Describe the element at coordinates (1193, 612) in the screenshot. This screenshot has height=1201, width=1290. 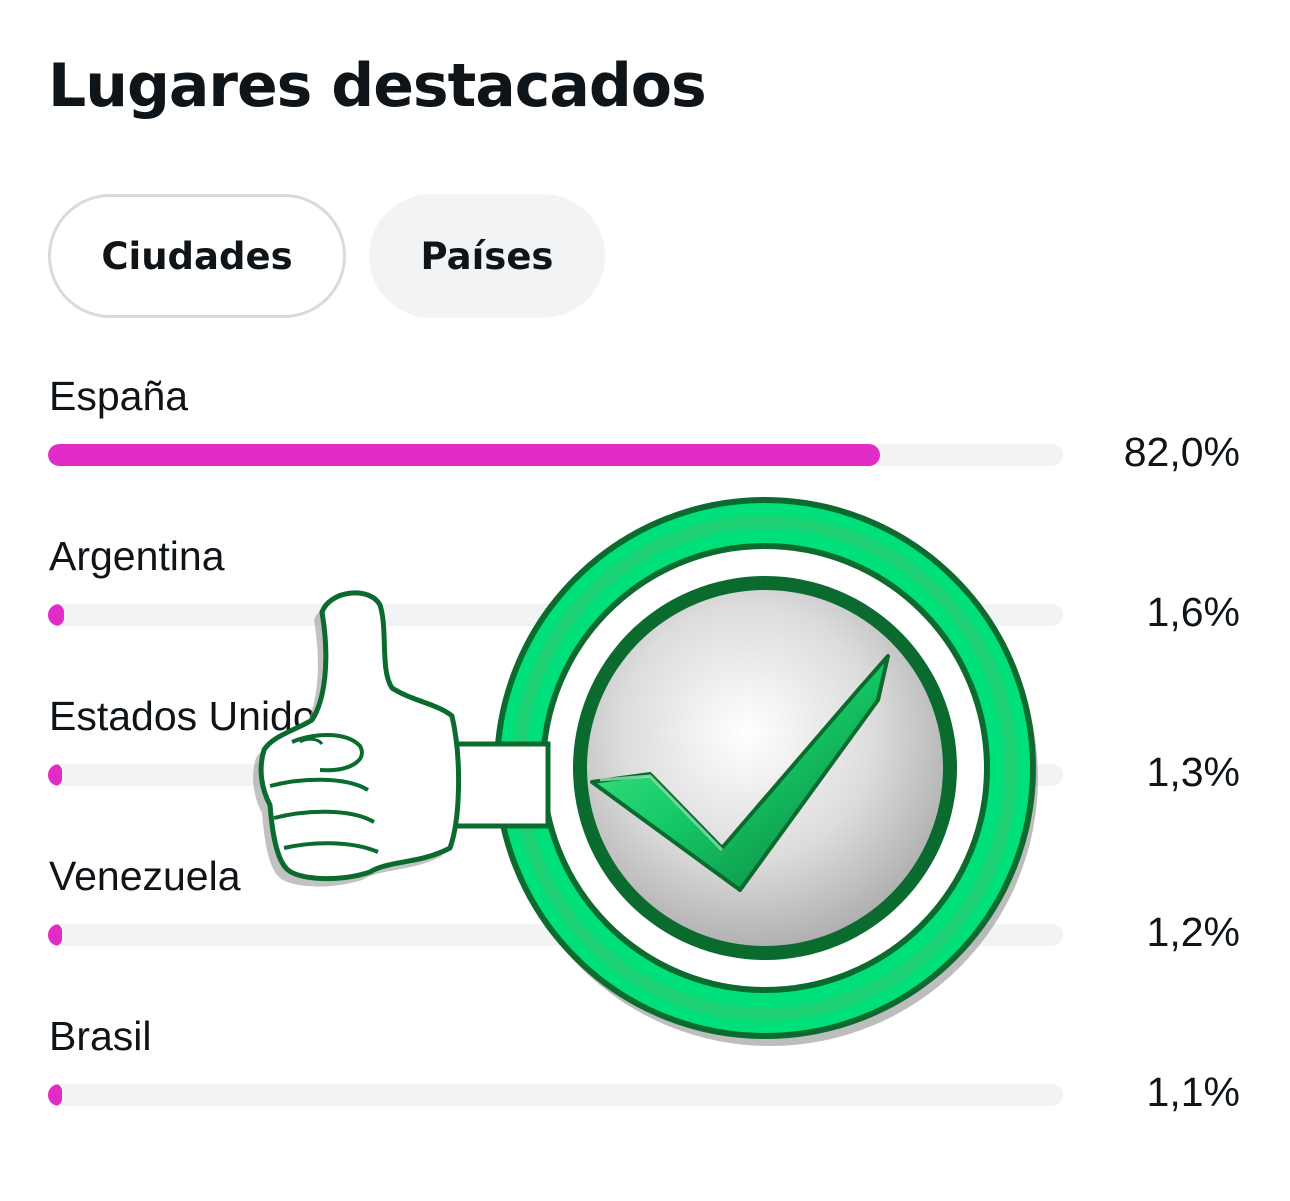
I see `location-percent: 1,6%` at that location.